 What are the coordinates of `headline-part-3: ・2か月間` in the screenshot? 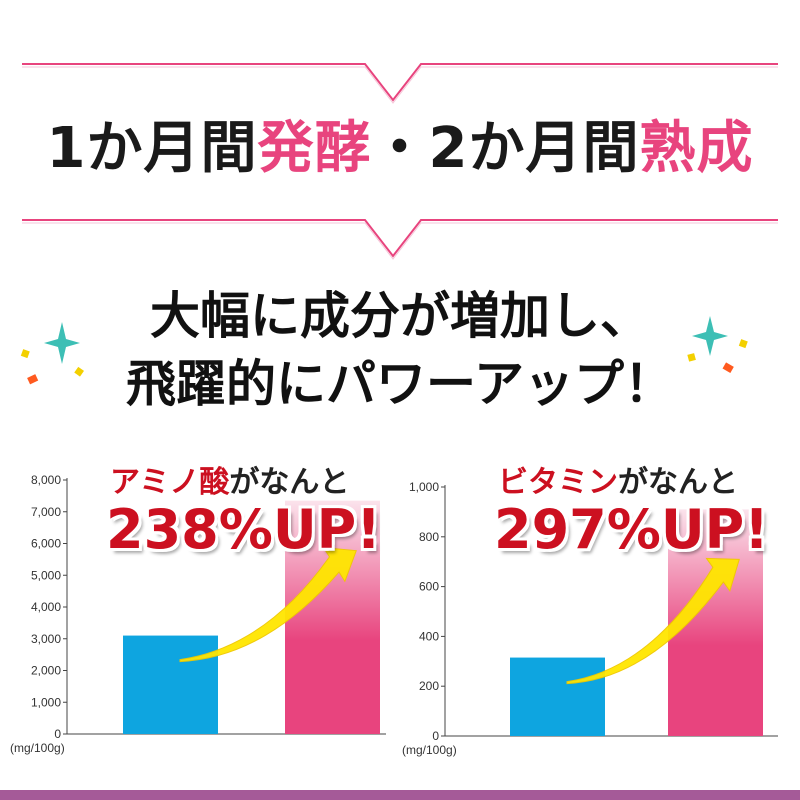 It's located at (505, 148).